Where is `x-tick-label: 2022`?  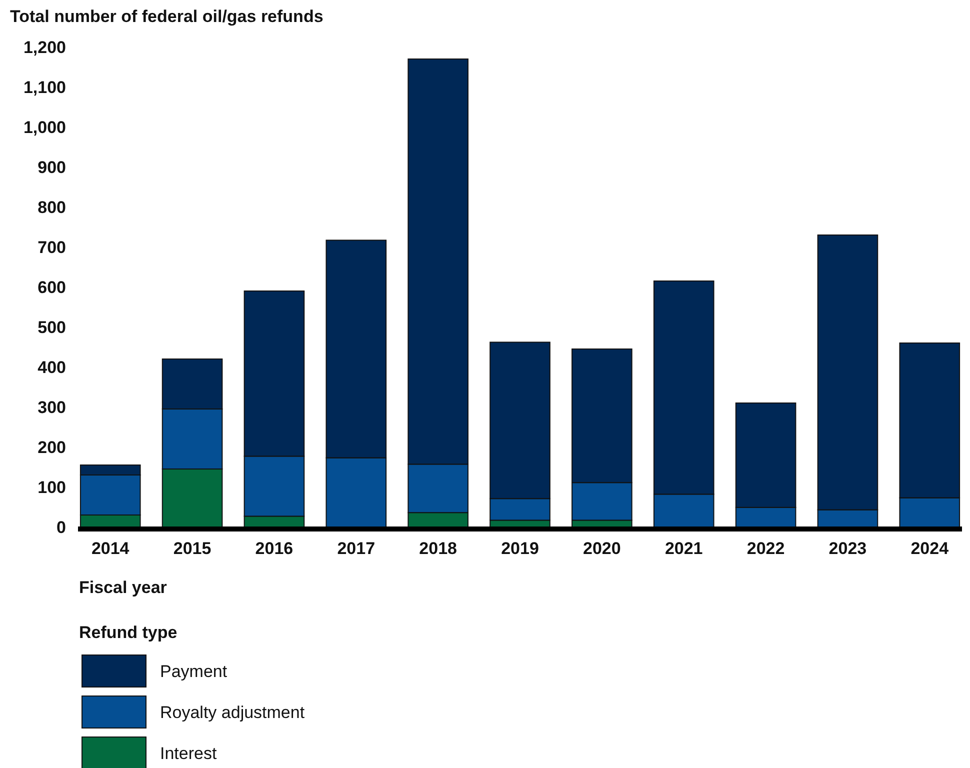
x-tick-label: 2022 is located at coordinates (765, 548).